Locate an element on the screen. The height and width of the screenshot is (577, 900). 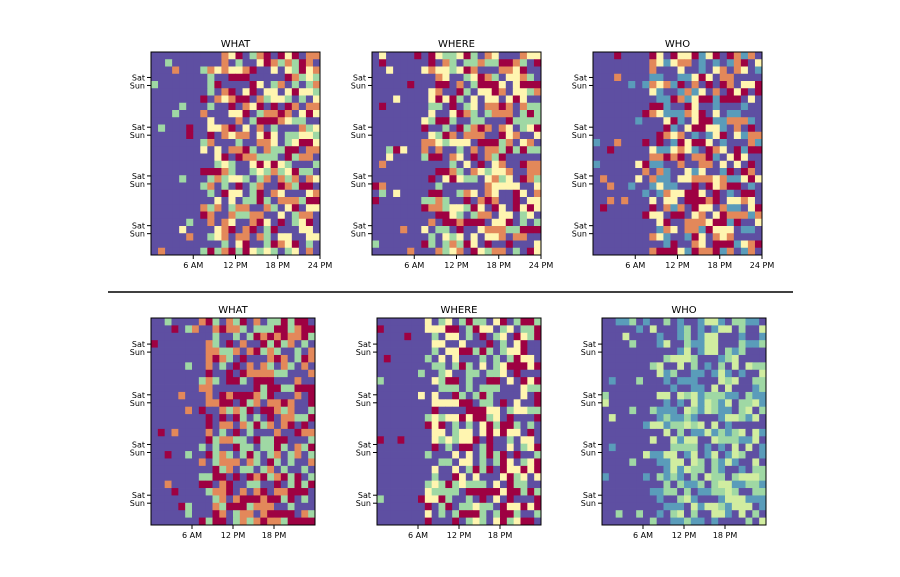
x-tick-label: 12 PM is located at coordinates (459, 535).